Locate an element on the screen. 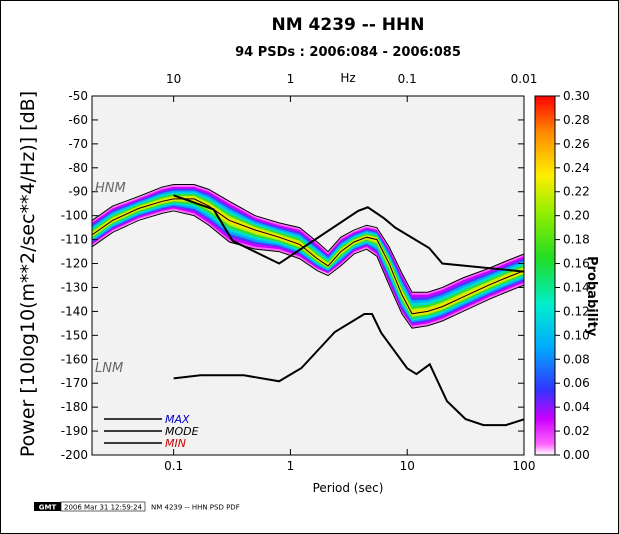 This screenshot has height=534, width=619. y-axis-label: Power [10log10(m**2/sec**4/Hz)] [dB] is located at coordinates (28, 274).